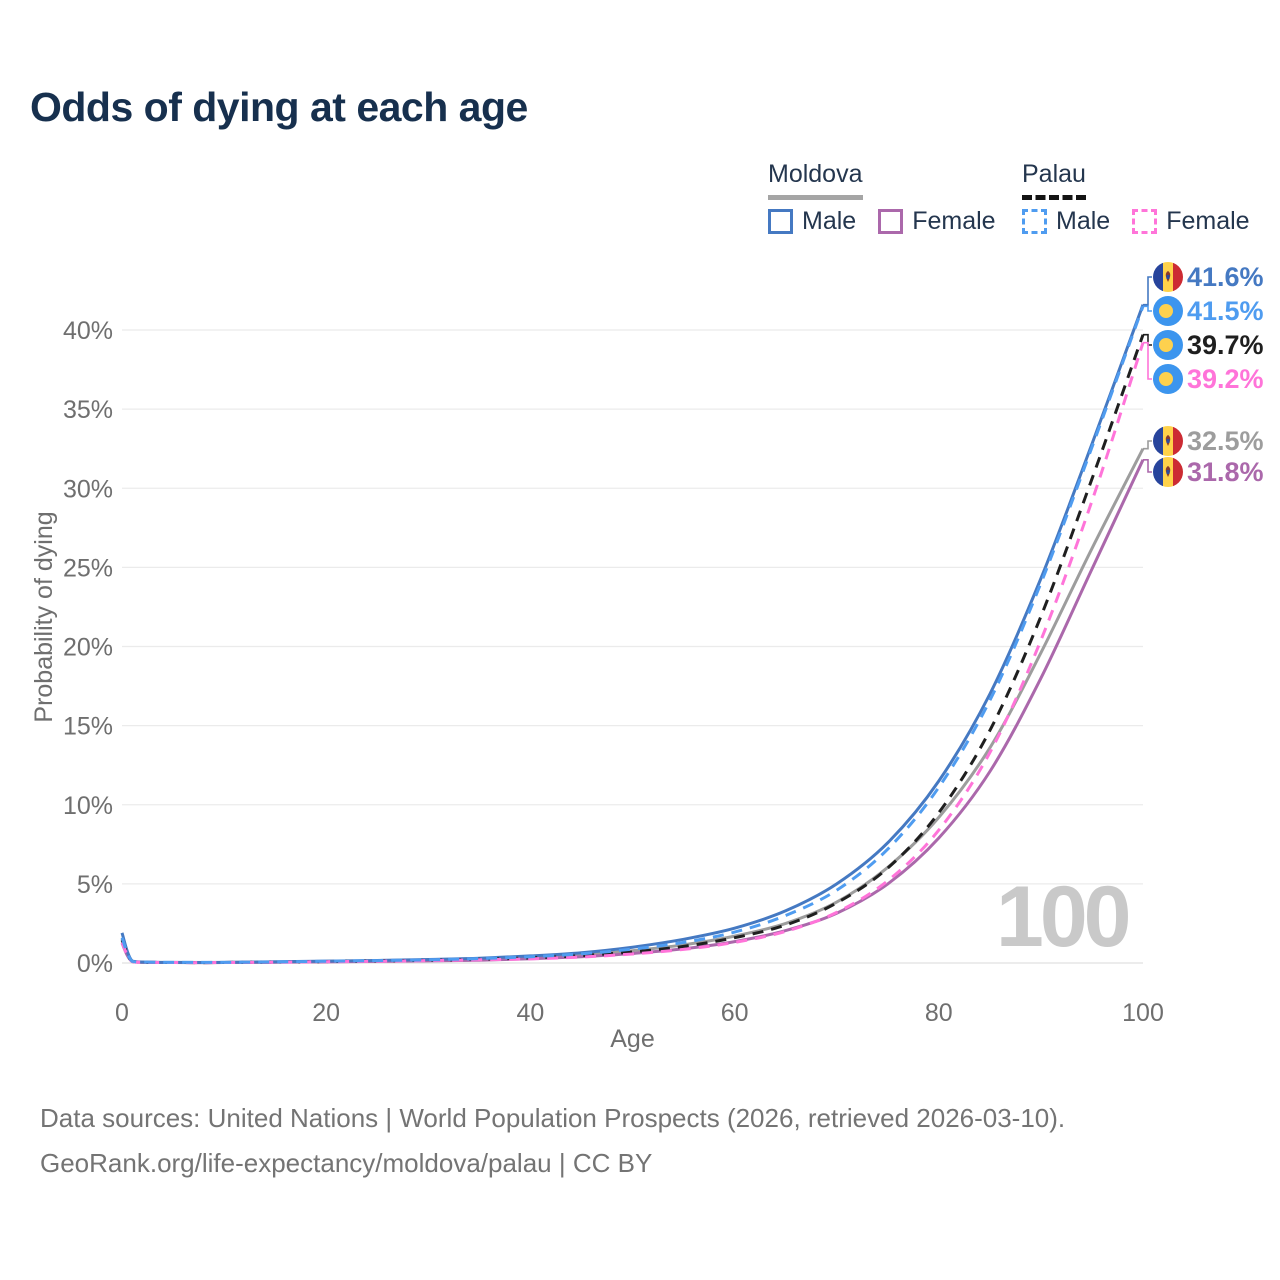 The image size is (1280, 1280). What do you see at coordinates (88, 727) in the screenshot?
I see `y-tick-label: 15%` at bounding box center [88, 727].